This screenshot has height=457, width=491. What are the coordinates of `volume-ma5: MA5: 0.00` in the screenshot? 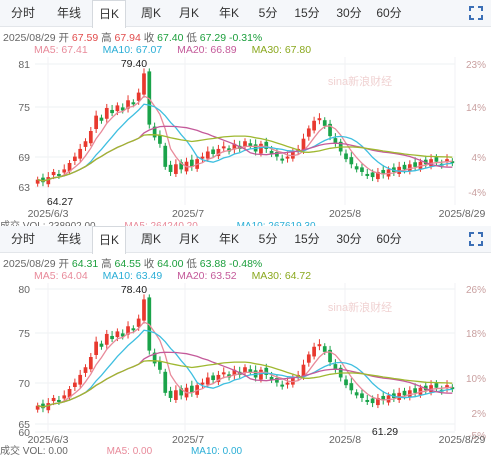 It's located at (129, 451).